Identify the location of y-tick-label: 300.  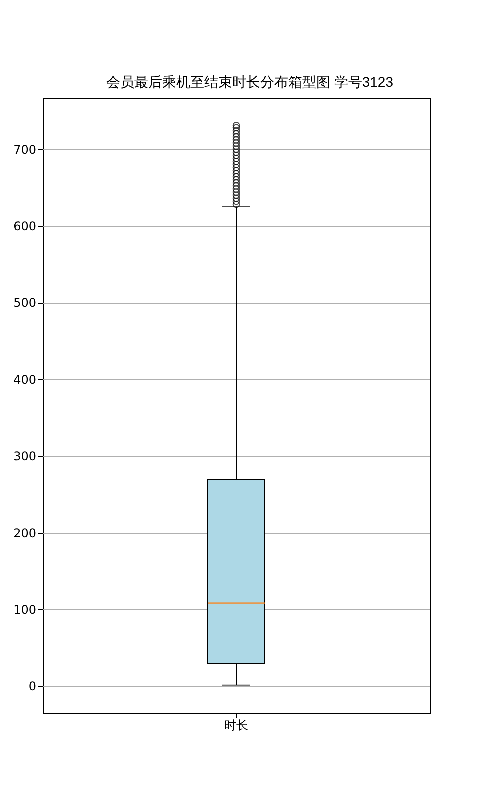
(25, 457).